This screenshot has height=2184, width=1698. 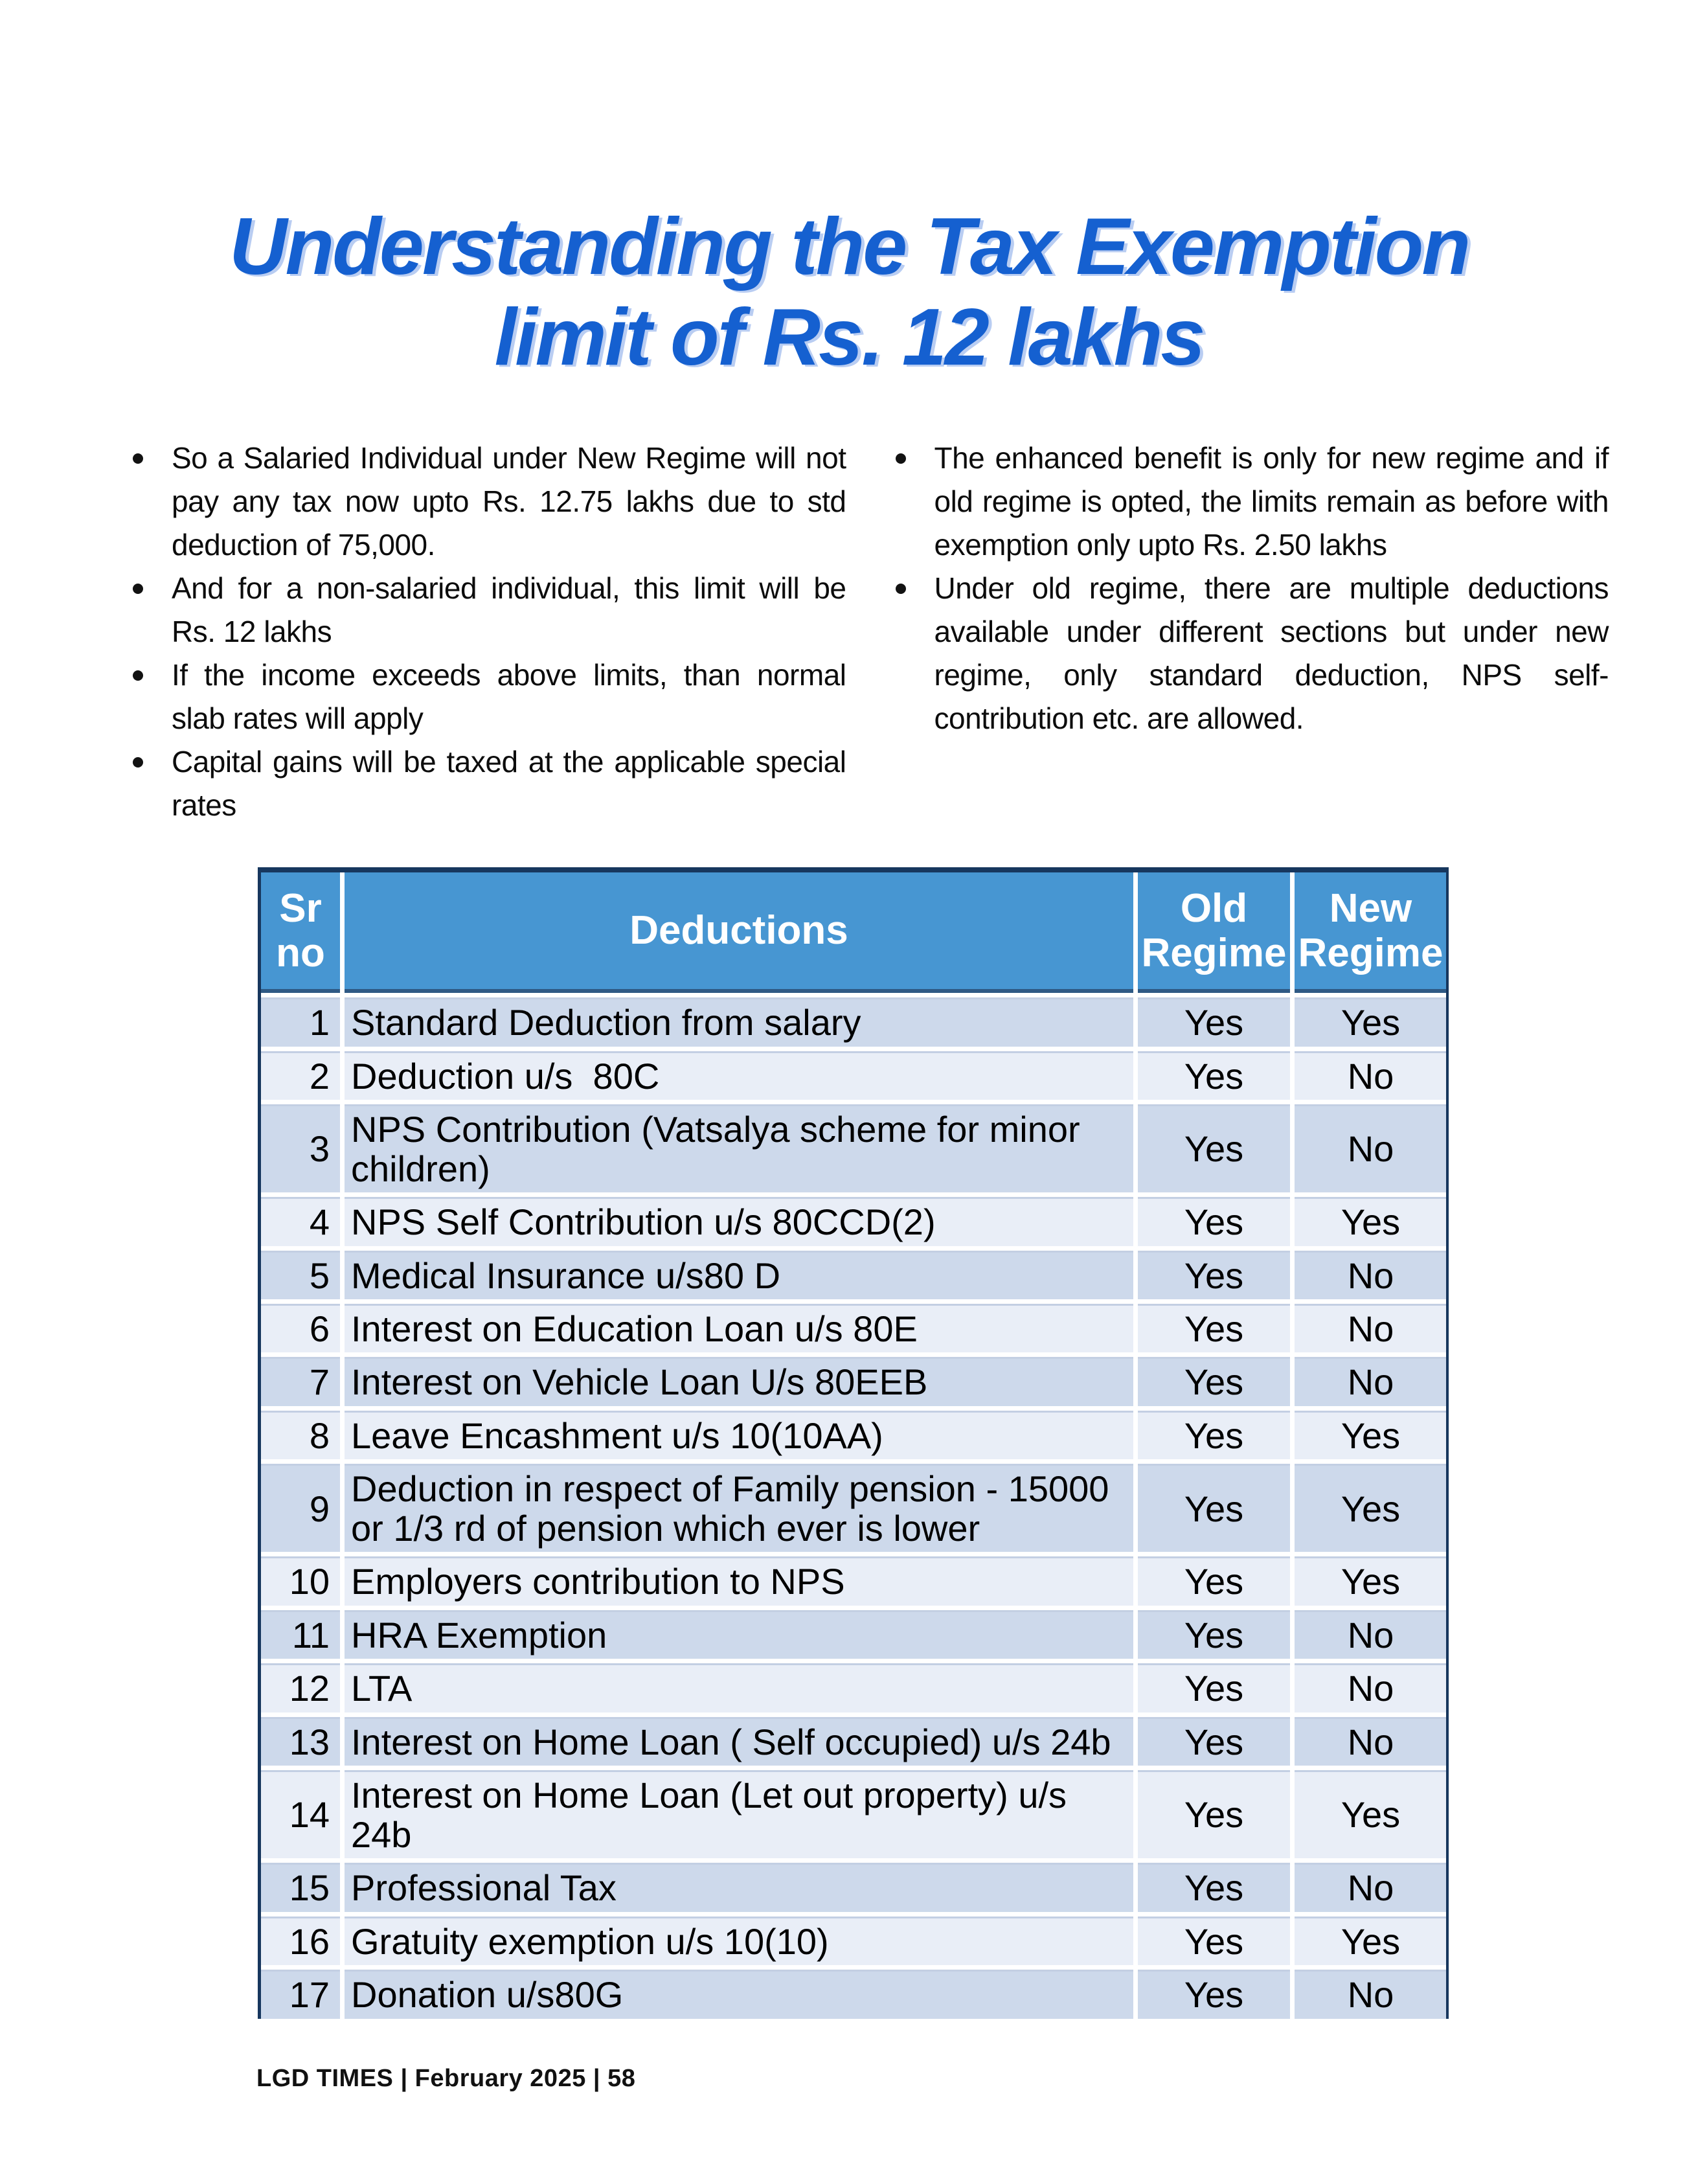 What do you see at coordinates (301, 1508) in the screenshot?
I see `cell-sr-no: 9` at bounding box center [301, 1508].